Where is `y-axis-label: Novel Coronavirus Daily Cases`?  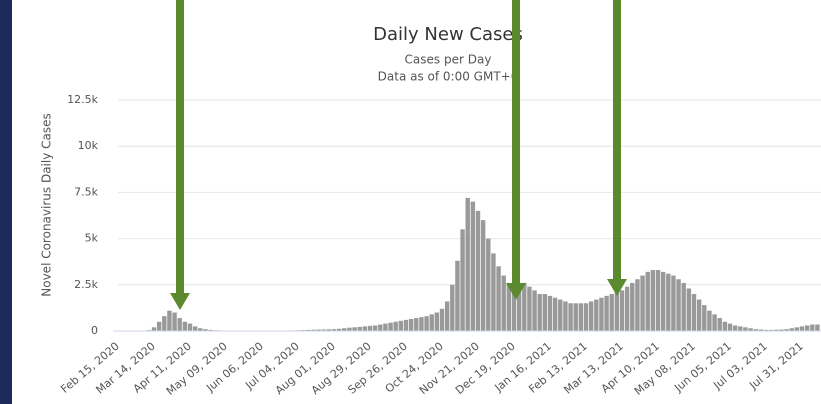
y-axis-label: Novel Coronavirus Daily Cases is located at coordinates (47, 204).